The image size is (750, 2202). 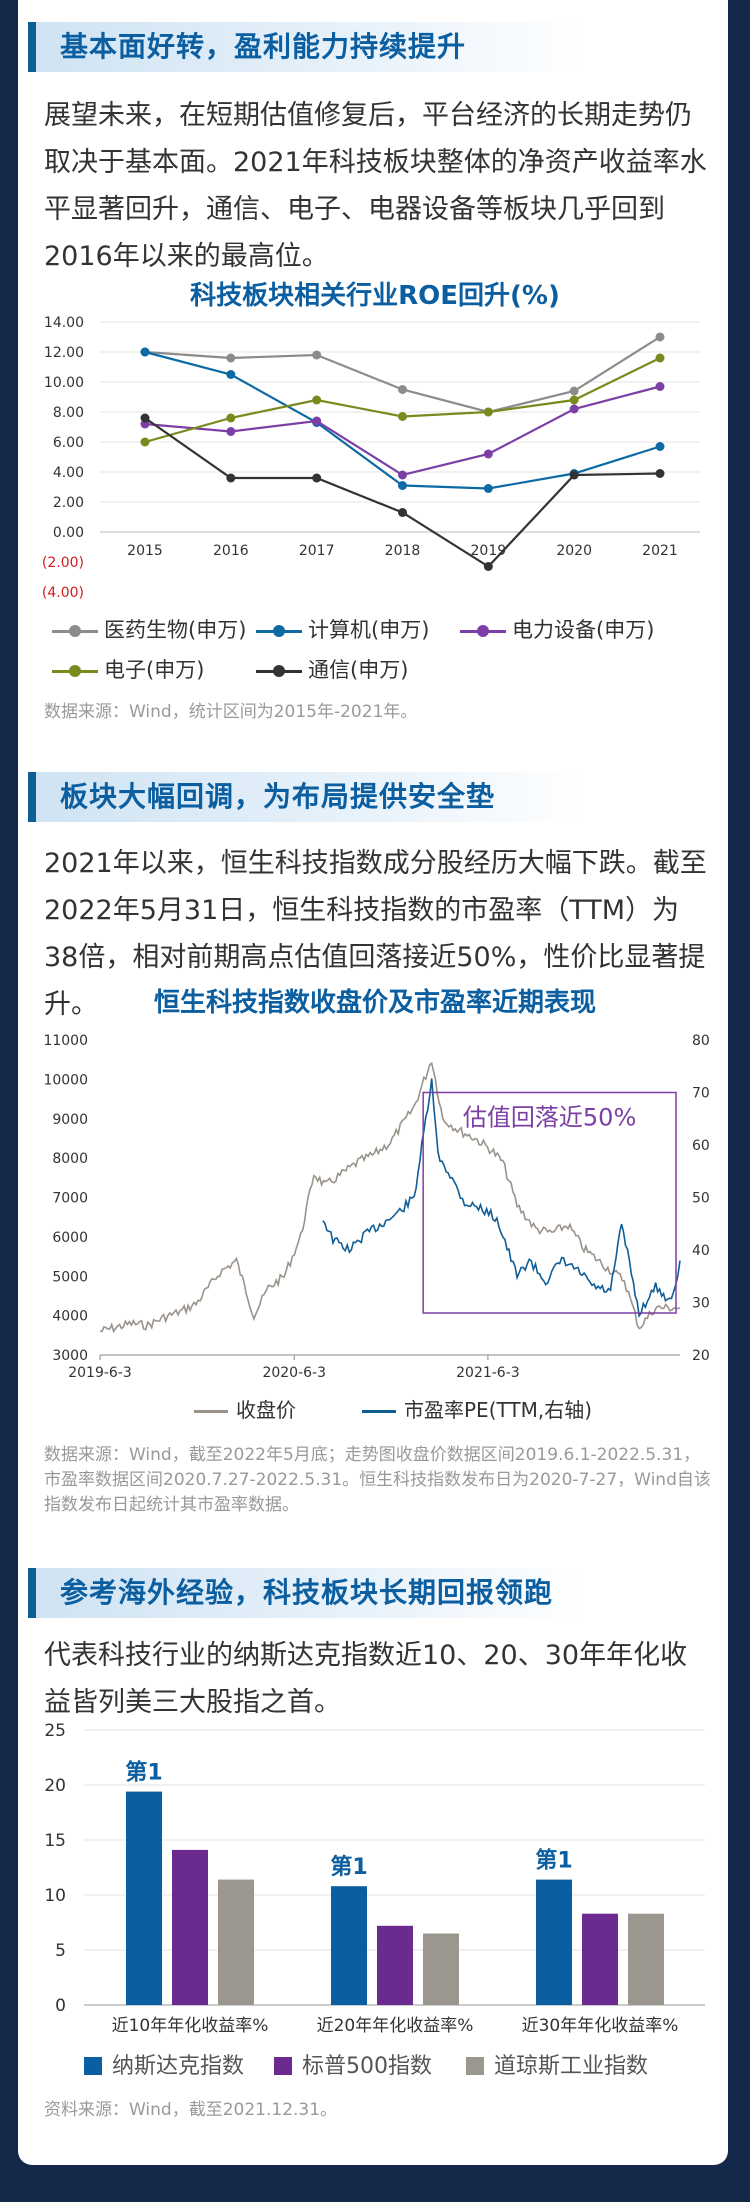 What do you see at coordinates (70, 1120) in the screenshot?
I see `y-left-tick-label: 9000` at bounding box center [70, 1120].